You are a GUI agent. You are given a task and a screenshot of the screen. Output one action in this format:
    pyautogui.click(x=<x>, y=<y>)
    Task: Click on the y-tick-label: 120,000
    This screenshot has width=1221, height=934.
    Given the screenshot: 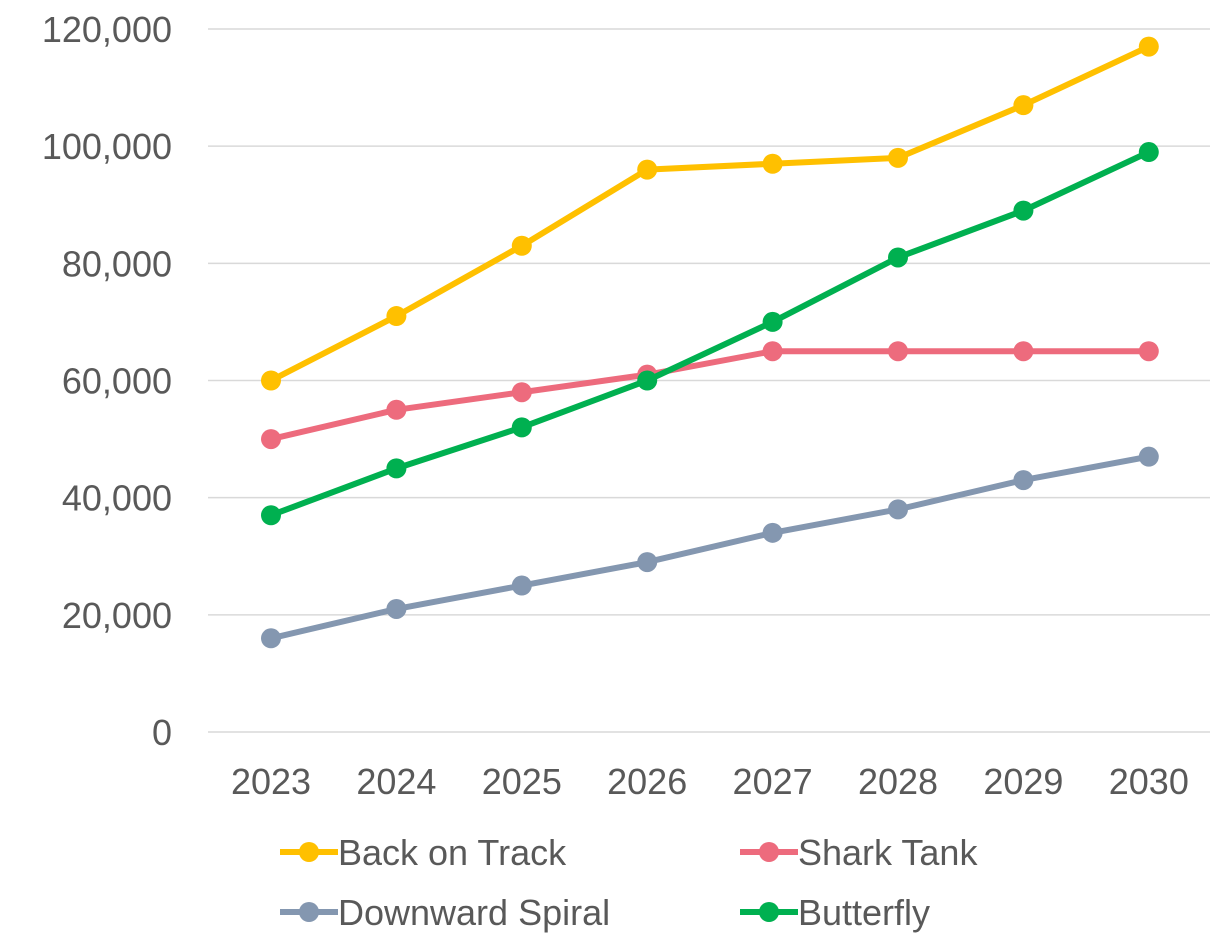 What is the action you would take?
    pyautogui.click(x=107, y=29)
    